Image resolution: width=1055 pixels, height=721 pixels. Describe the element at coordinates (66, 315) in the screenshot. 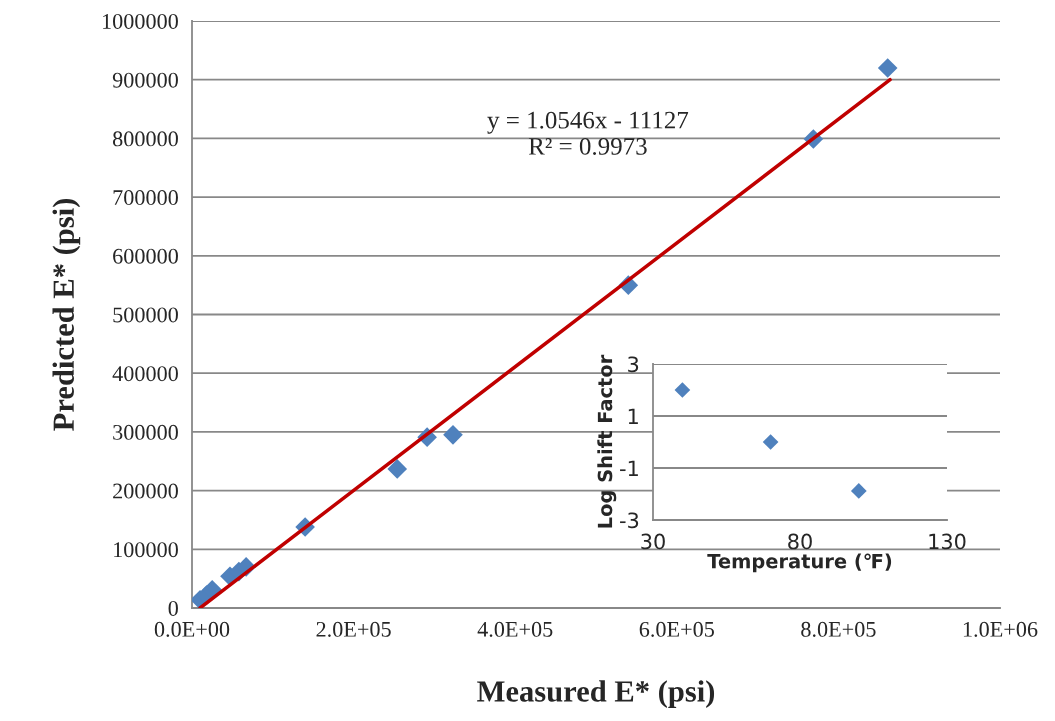

I see `y-axis-title: Predicted E* (psi)` at that location.